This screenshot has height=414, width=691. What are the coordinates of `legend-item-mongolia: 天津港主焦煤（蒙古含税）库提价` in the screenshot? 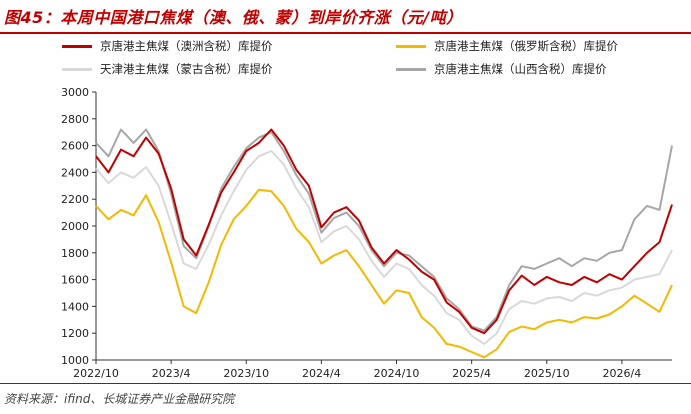 It's located at (167, 69).